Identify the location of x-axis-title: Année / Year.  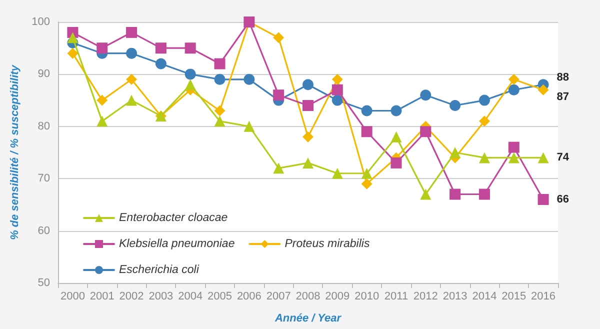
(308, 318).